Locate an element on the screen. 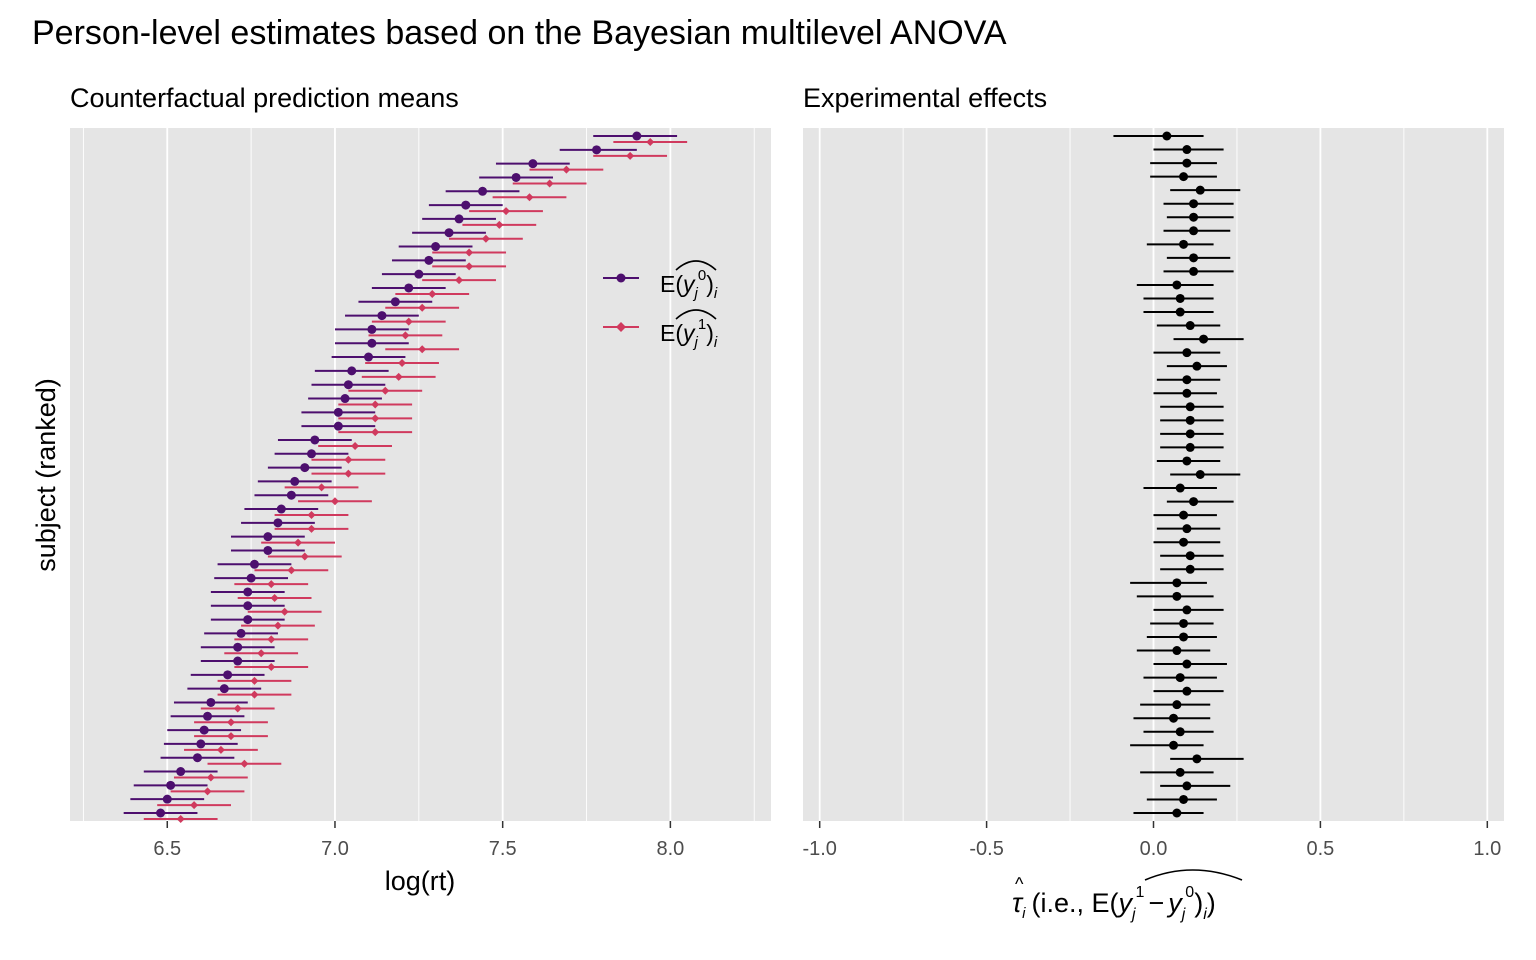 This screenshot has width=1536, height=960. legend-hat-y0 is located at coordinates (696, 265).